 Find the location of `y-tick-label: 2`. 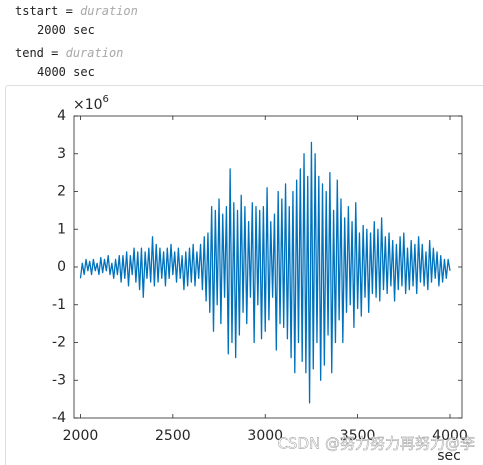

y-tick-label: 2 is located at coordinates (61, 192).